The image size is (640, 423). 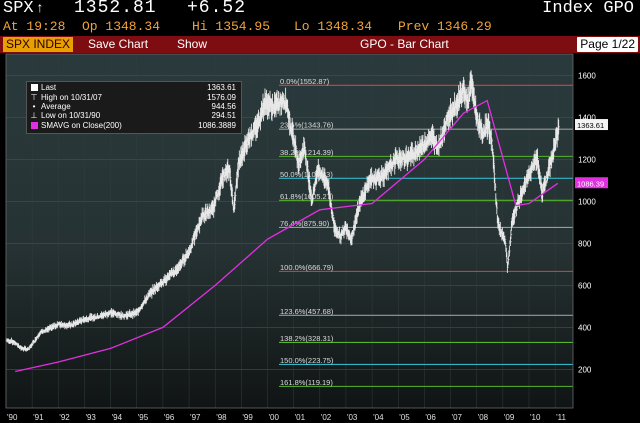 What do you see at coordinates (231, 26) in the screenshot?
I see `high-price: Hi 1354.95` at bounding box center [231, 26].